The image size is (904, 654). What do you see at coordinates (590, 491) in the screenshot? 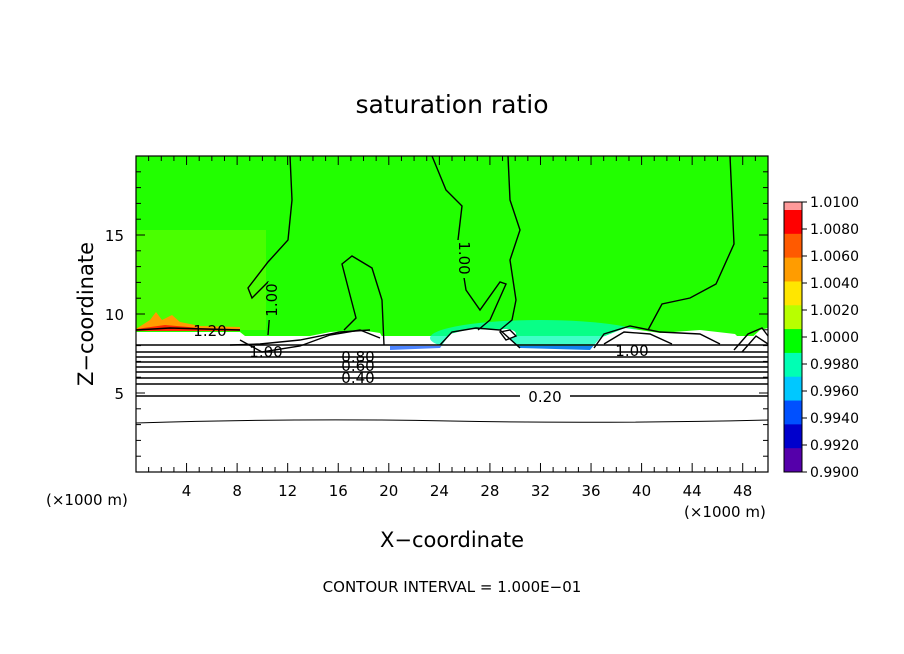
I see `x-tick-label: 36` at bounding box center [590, 491].